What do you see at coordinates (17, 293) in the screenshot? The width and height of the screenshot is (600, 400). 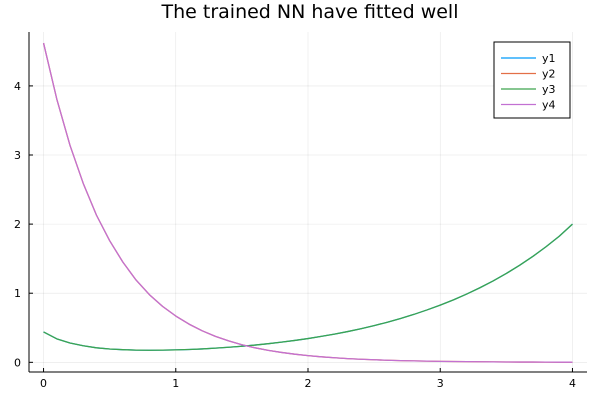 I see `y-tick-label: 1` at bounding box center [17, 293].